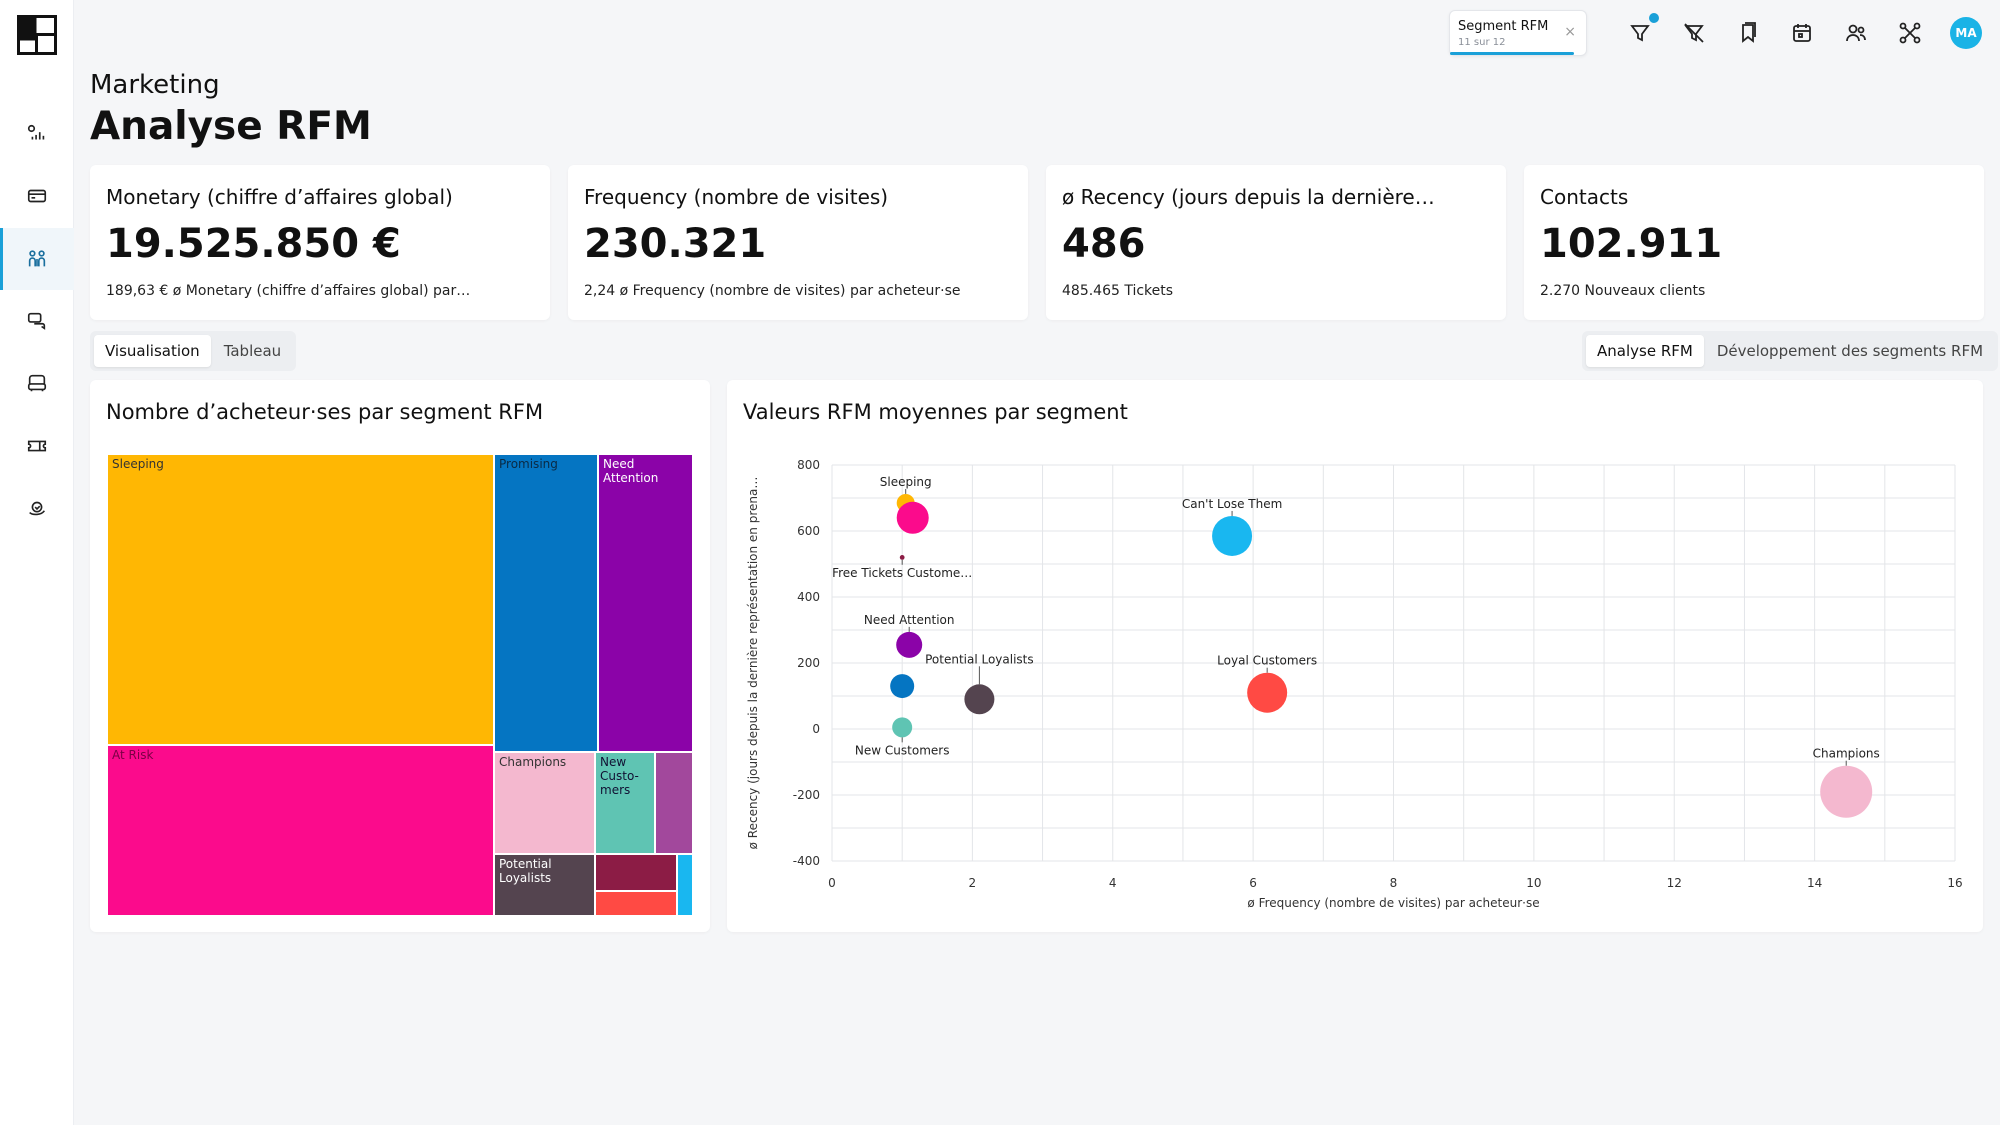 This screenshot has height=1125, width=2000. I want to click on treemap-cell-need-attention: Need Attention, so click(645, 603).